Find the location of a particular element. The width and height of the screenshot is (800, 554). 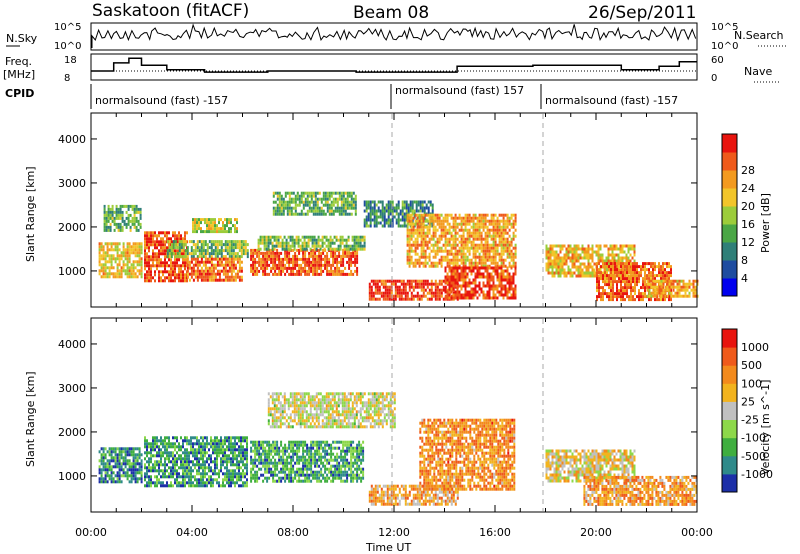

freq-label-2: [MHz] is located at coordinates (19, 74).